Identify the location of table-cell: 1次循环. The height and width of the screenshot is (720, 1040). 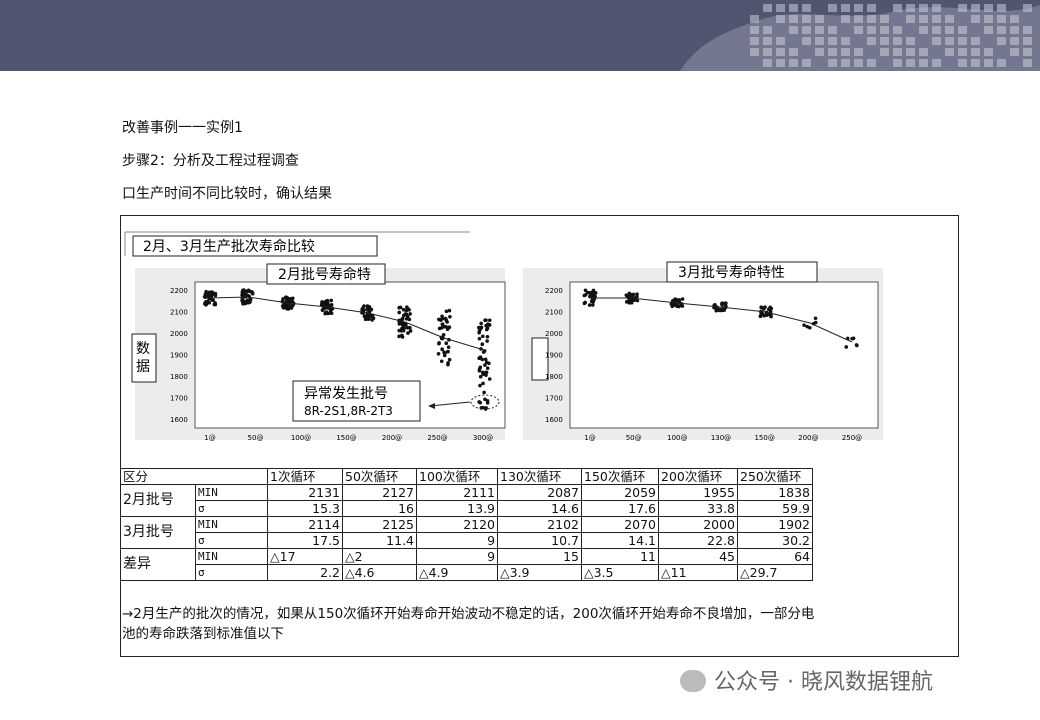
(305, 476).